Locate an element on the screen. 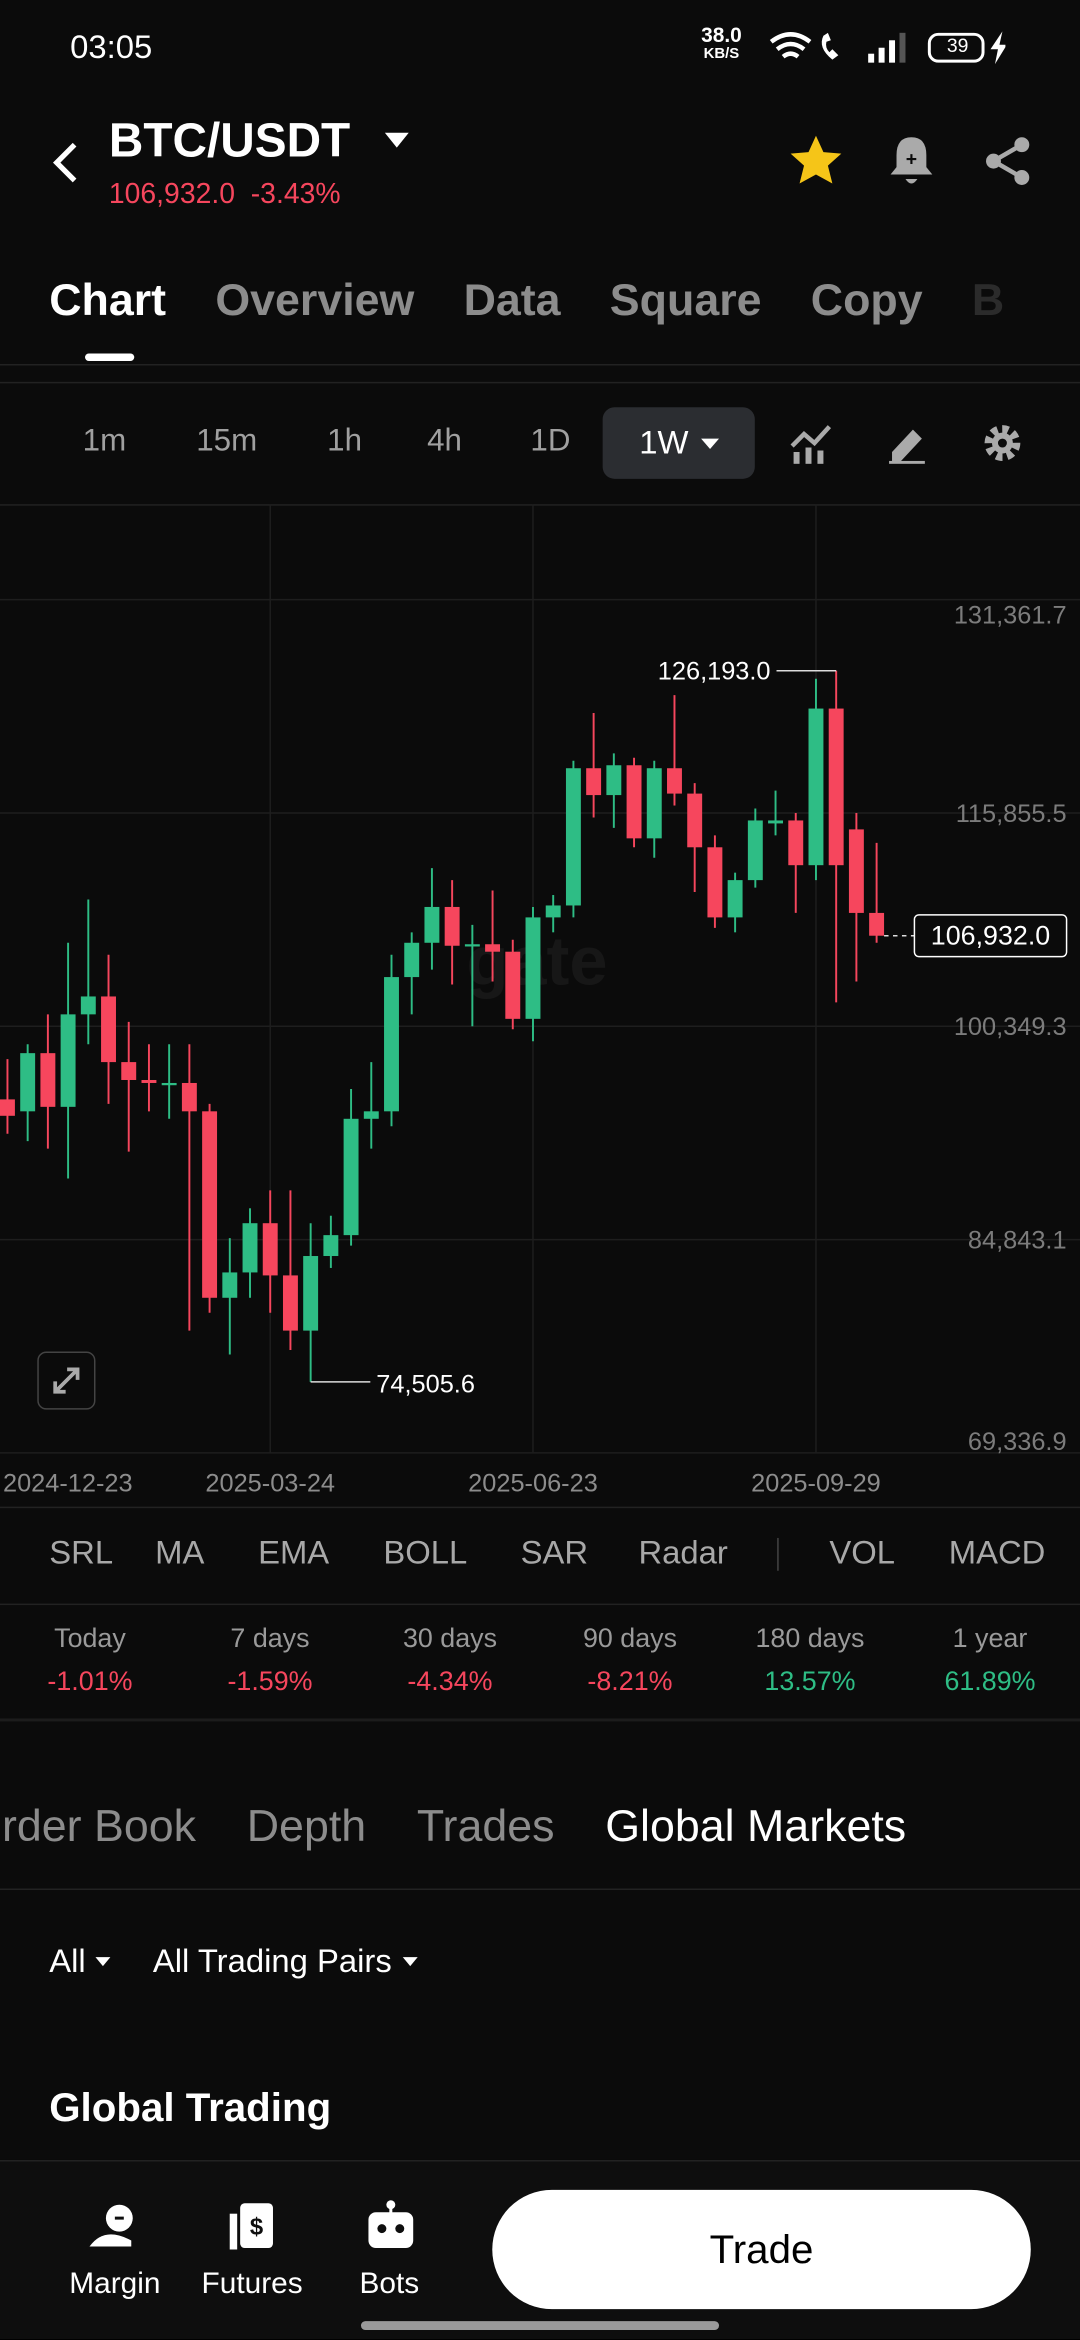 The width and height of the screenshot is (1080, 2340). indicator: SAR is located at coordinates (554, 1552).